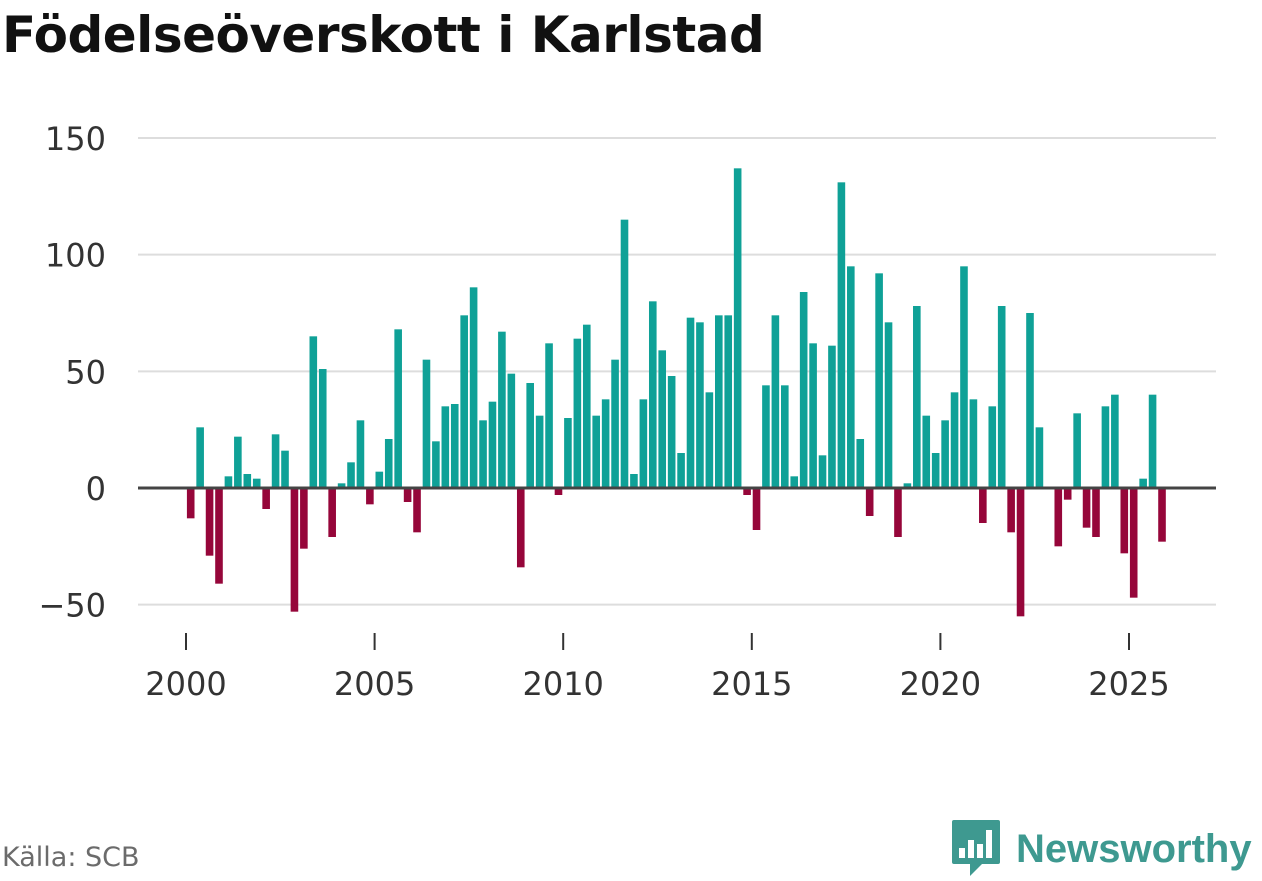  What do you see at coordinates (586, 406) in the screenshot?
I see `bar-2010Q3` at bounding box center [586, 406].